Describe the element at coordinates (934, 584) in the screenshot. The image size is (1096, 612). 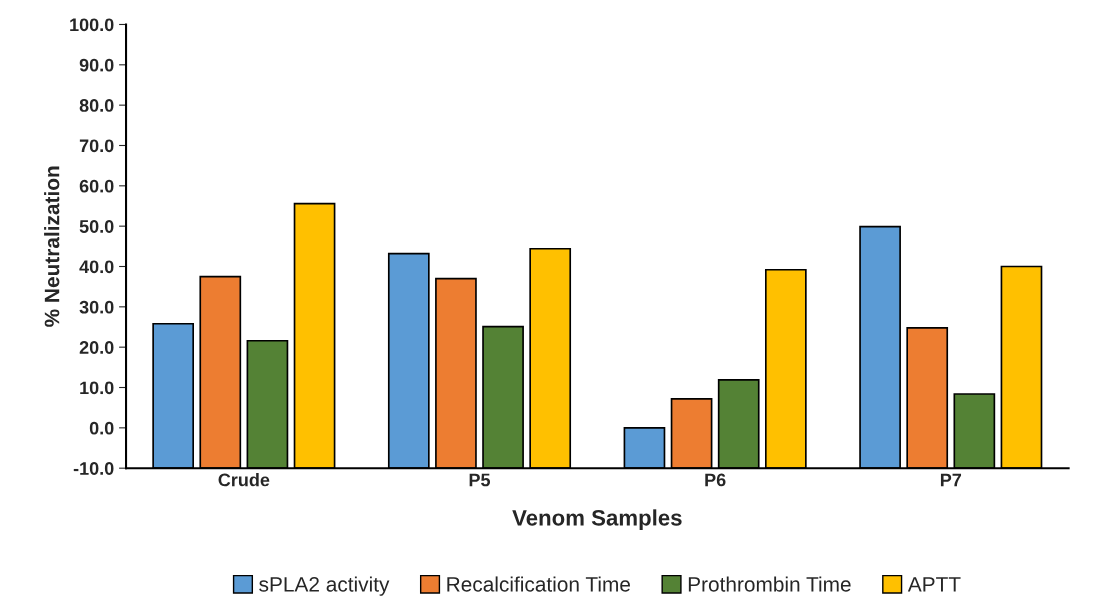
I see `legend-label: APTT` at that location.